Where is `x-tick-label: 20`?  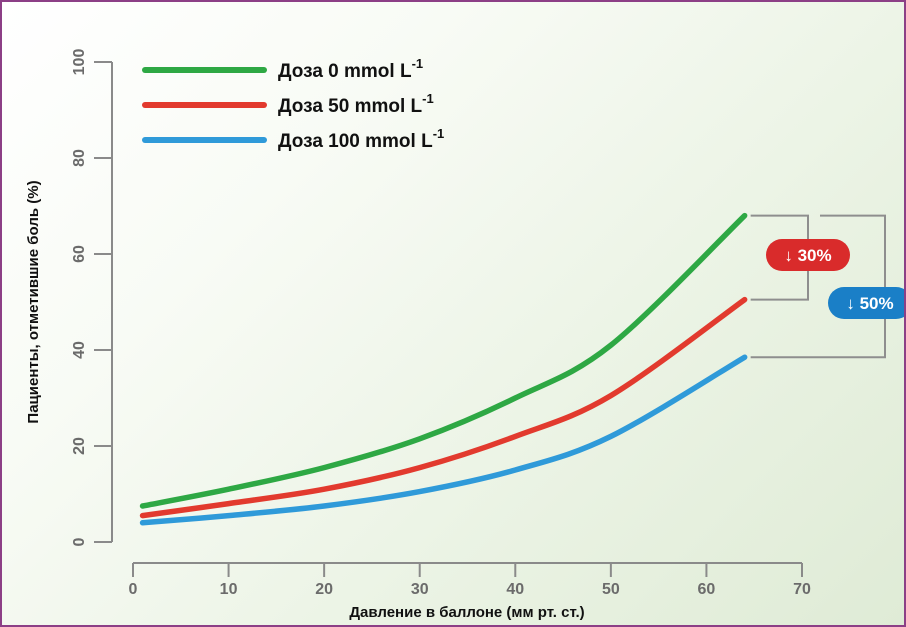
x-tick-label: 20 is located at coordinates (324, 589).